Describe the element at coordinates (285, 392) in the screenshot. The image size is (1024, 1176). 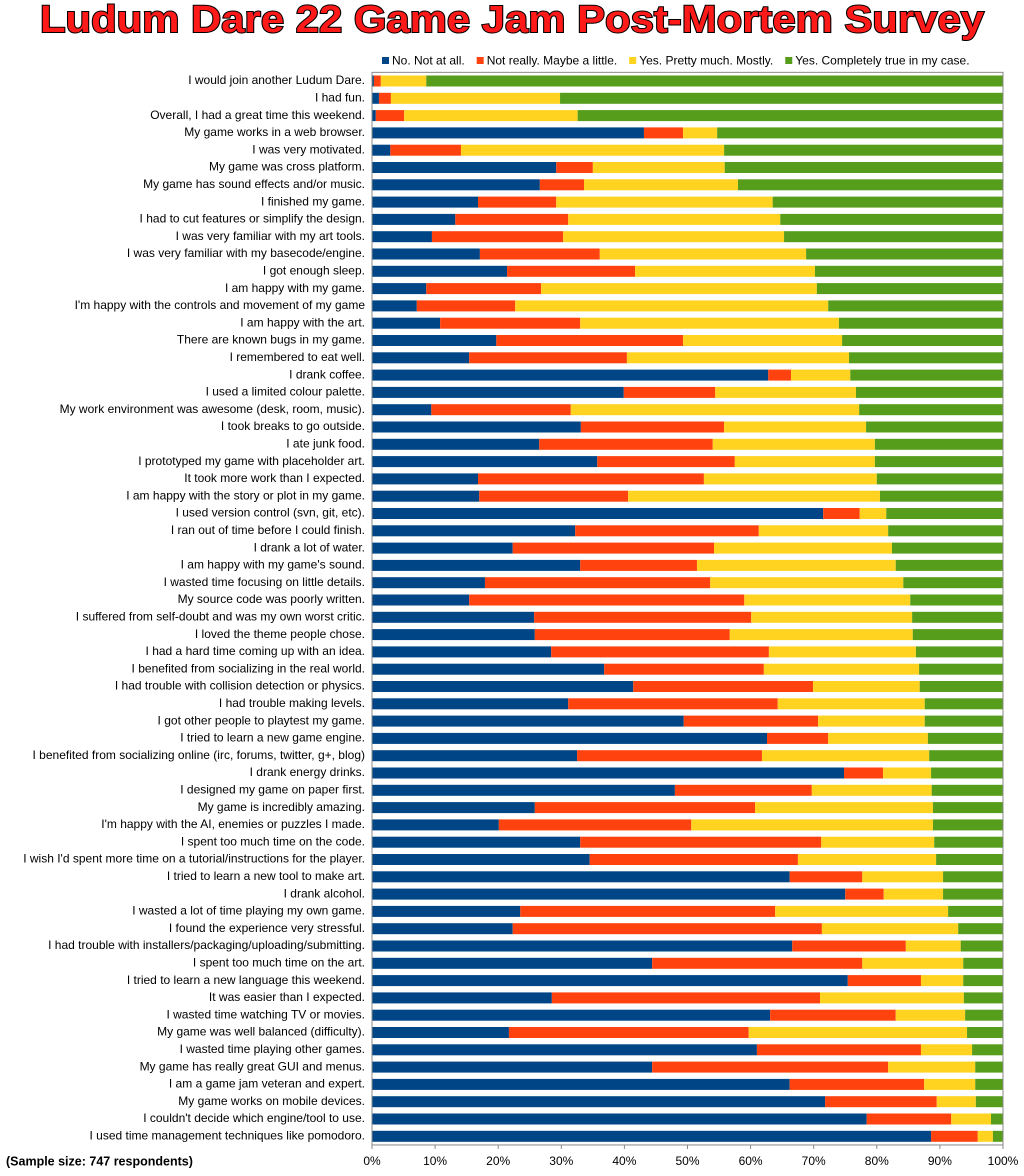
I see `y-tick-label: I used a limited colour palette.` at that location.